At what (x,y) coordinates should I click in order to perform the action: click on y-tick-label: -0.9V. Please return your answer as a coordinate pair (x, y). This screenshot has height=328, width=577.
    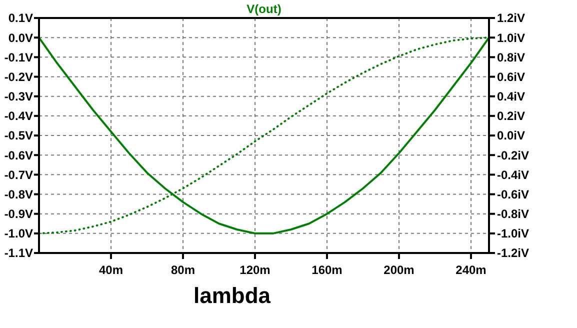
    Looking at the image, I should click on (18, 214).